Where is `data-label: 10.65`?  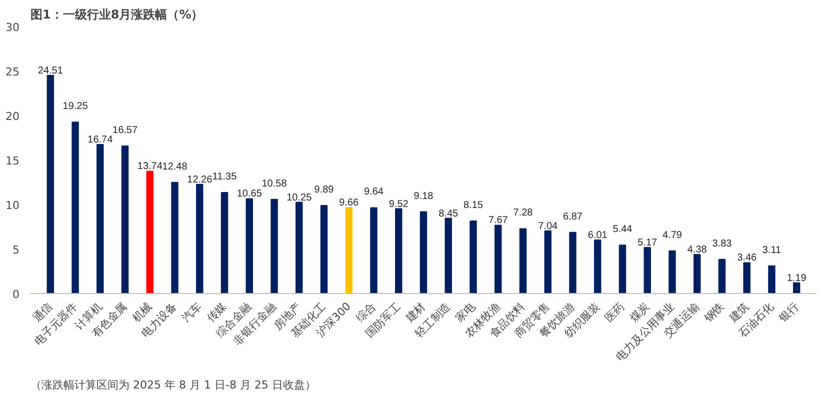
data-label: 10.65 is located at coordinates (249, 194).